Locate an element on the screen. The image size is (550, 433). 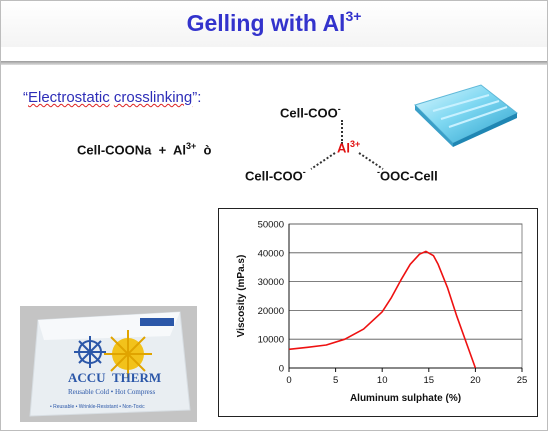
reactant-cellulose-sodium: Cell-COONa is located at coordinates (114, 150).